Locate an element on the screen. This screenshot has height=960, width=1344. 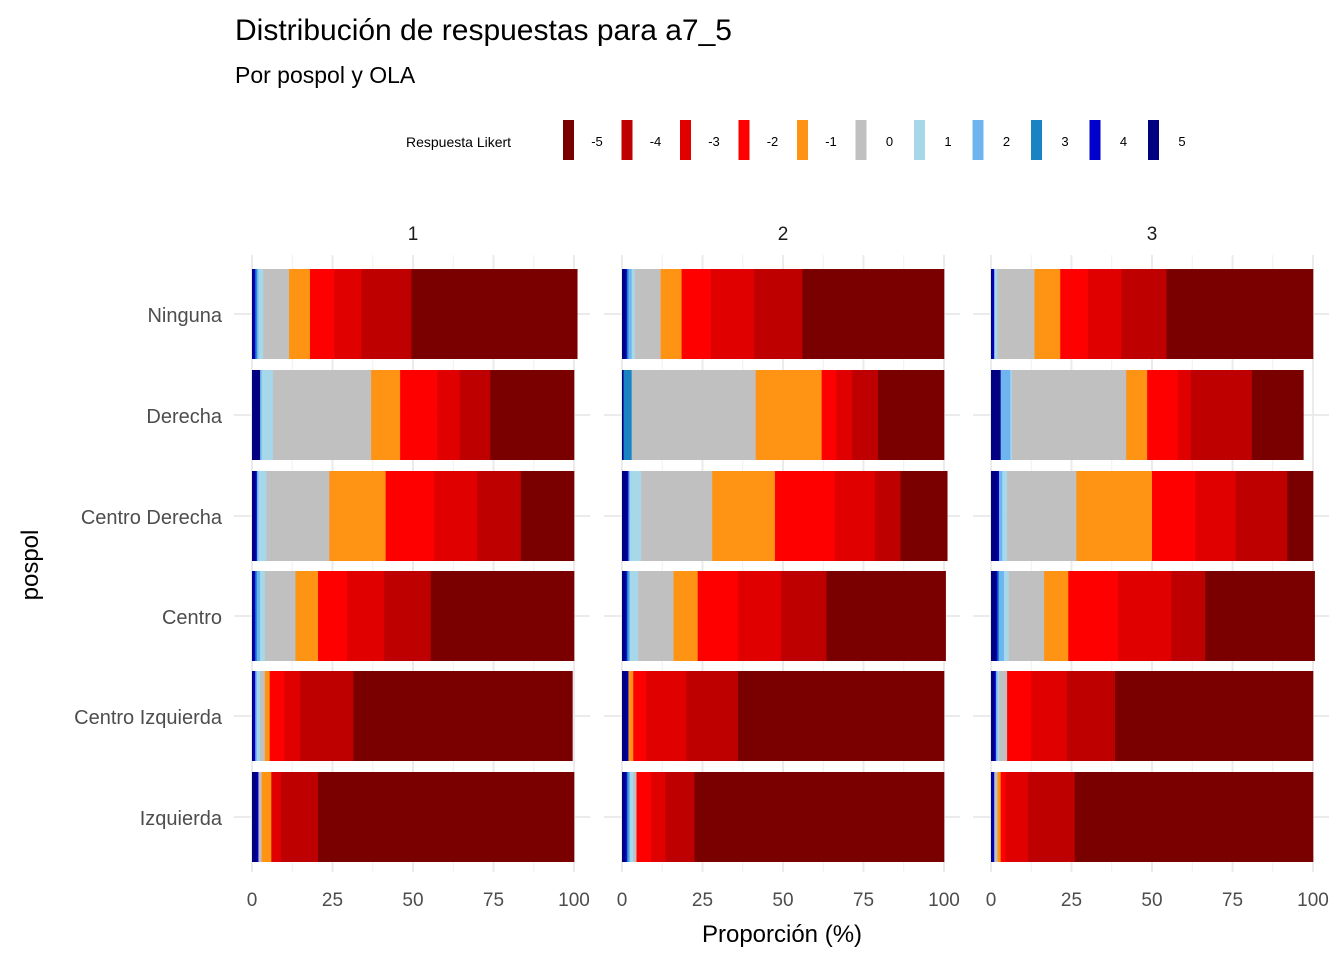
bar-segment-derecha--5 is located at coordinates (911, 415).